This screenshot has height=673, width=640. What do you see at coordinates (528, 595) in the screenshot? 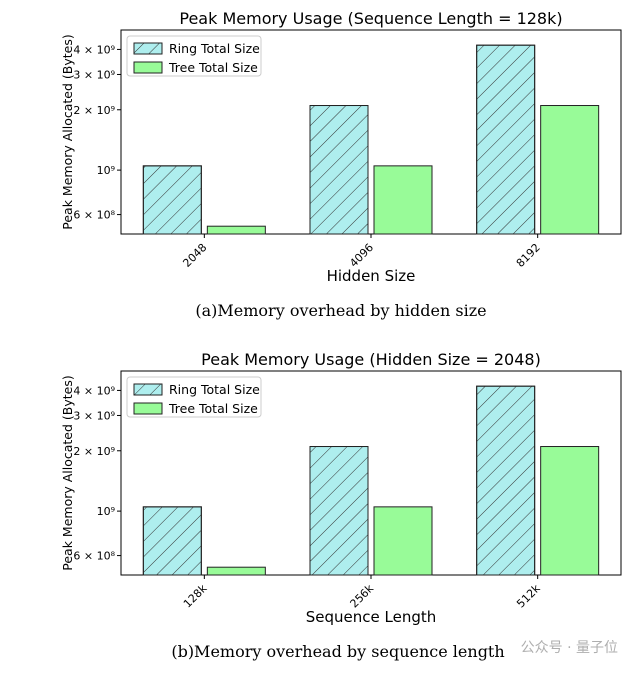
I see `x-tick-label: 512k` at bounding box center [528, 595].